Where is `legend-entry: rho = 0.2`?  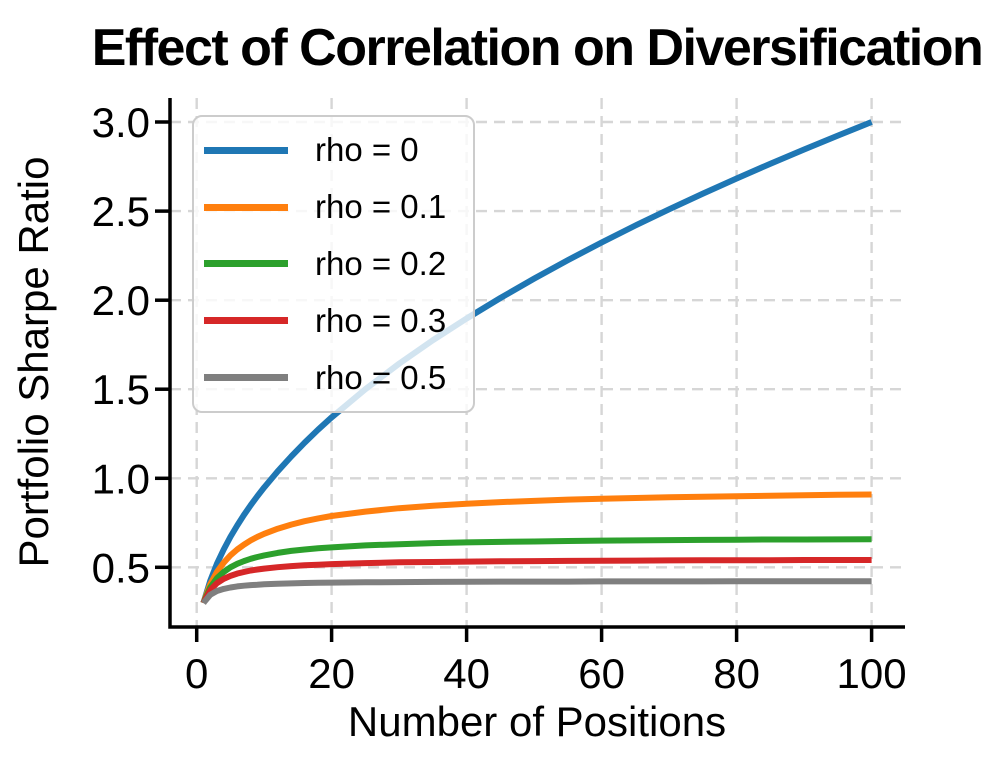 legend-entry: rho = 0.2 is located at coordinates (334, 264).